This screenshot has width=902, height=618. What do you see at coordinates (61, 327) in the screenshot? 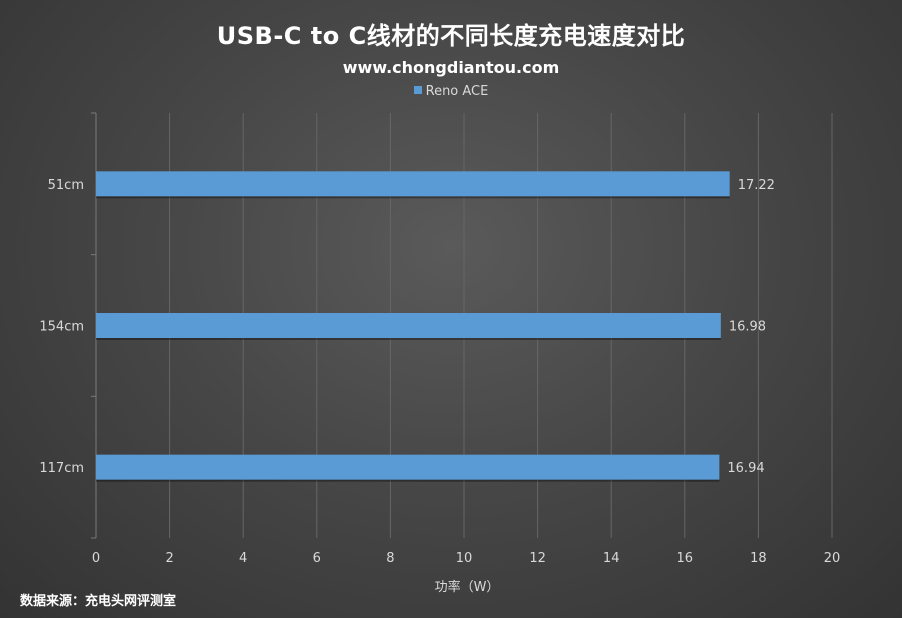
I see `y-category-label: 154cm` at bounding box center [61, 327].